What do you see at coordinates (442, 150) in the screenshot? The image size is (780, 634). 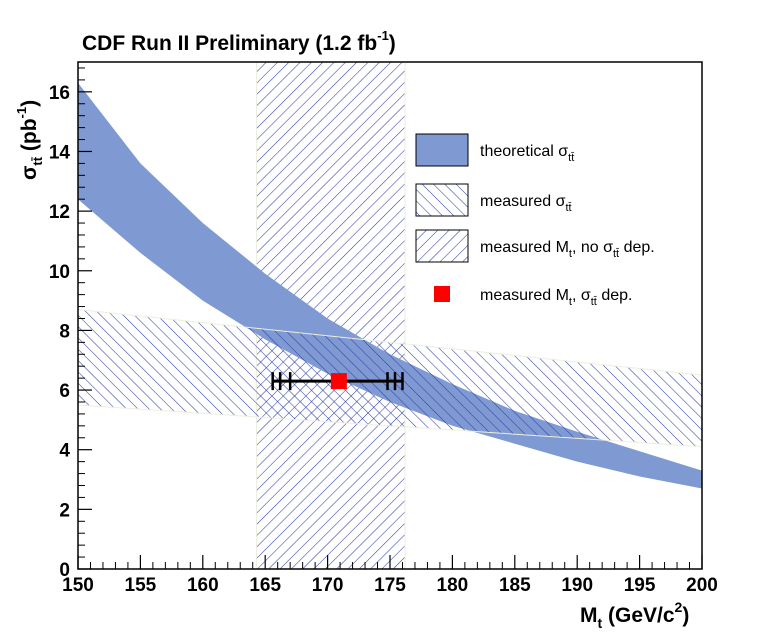 I see `legend-swatch-theory` at bounding box center [442, 150].